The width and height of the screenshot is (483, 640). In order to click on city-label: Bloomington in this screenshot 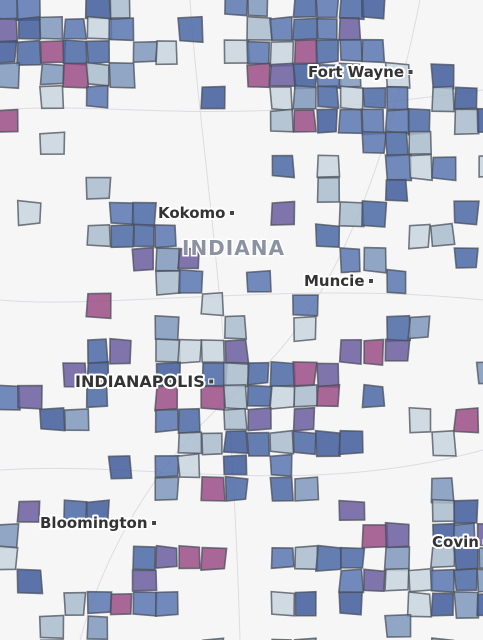, I will do `click(94, 523)`.